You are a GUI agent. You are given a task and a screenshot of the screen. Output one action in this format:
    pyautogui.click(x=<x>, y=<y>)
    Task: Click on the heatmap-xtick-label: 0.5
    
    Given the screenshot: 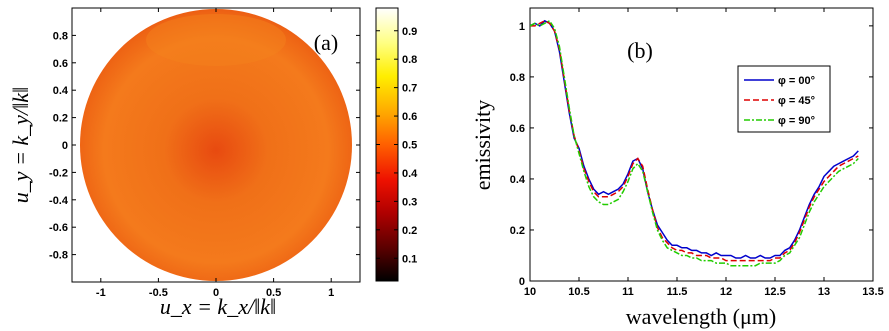 What is the action you would take?
    pyautogui.click(x=273, y=293)
    